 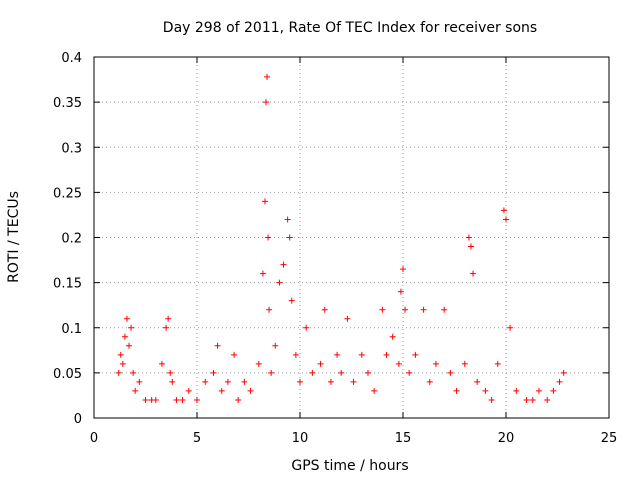 I want to click on x-tick-label: 10, so click(x=300, y=438).